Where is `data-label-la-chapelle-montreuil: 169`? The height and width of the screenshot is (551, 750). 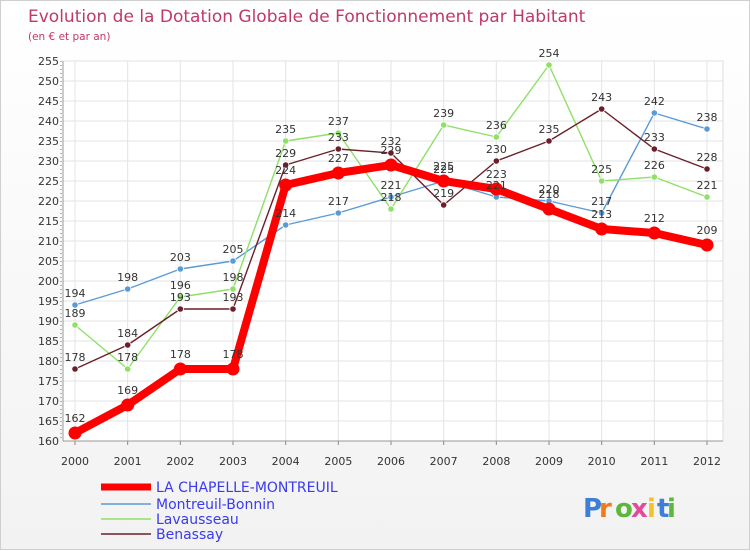
data-label-la-chapelle-montreuil: 169 is located at coordinates (127, 390).